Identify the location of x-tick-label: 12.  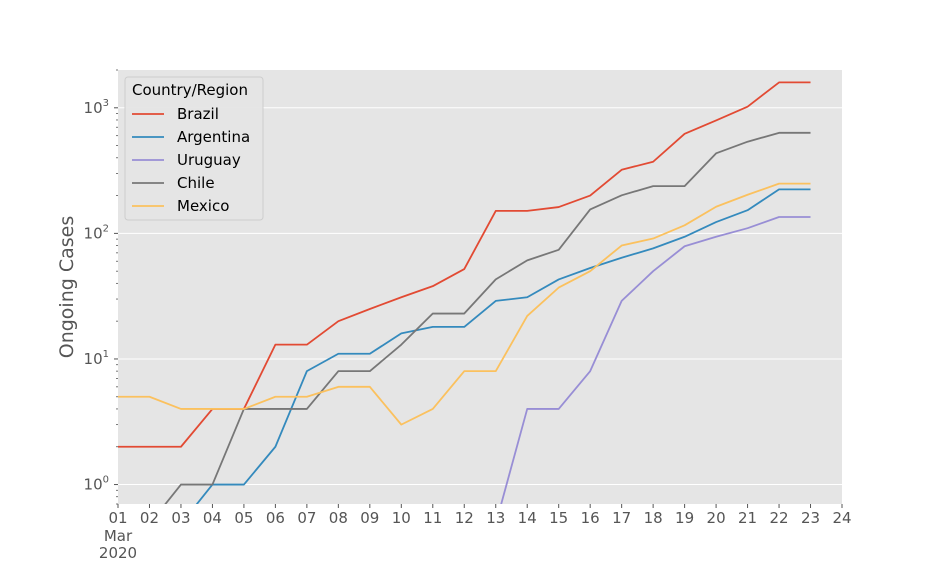
(464, 518).